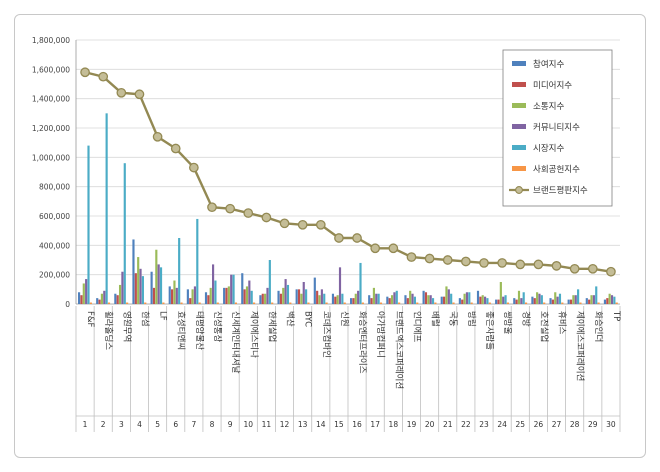 Image resolution: width=660 pixels, height=472 pixels. Describe the element at coordinates (593, 424) in the screenshot. I see `x-index-label: 29` at that location.